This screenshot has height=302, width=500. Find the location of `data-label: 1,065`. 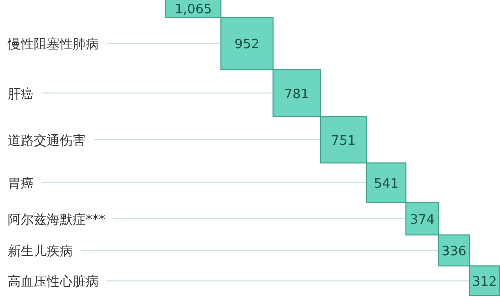

data-label: 1,065 is located at coordinates (193, 10).